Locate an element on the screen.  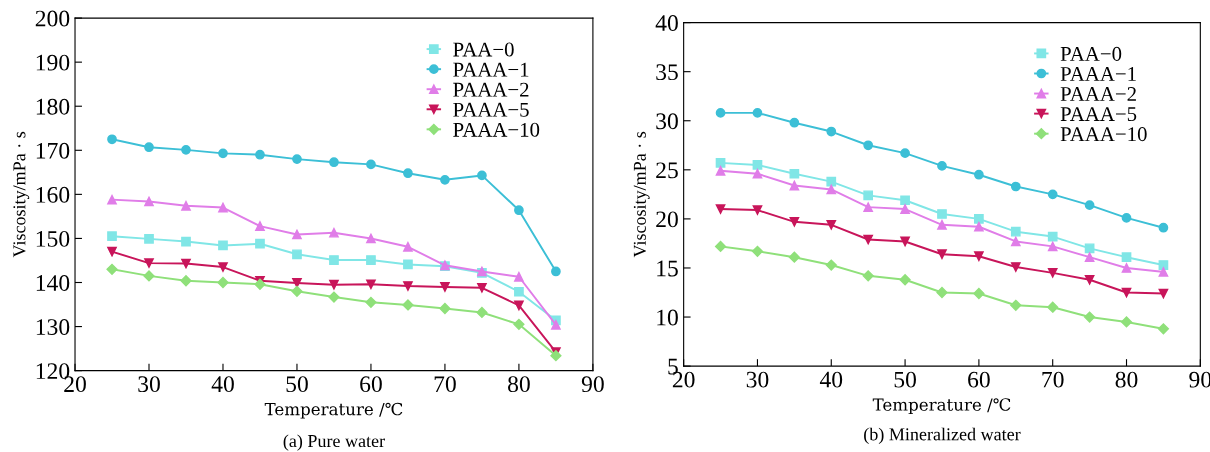
y-tick-label: 200 is located at coordinates (52, 18).